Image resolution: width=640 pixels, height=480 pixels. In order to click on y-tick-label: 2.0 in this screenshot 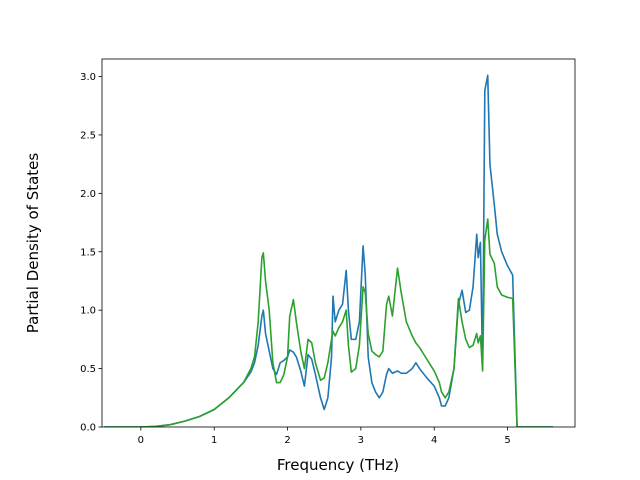, I will do `click(88, 194)`.